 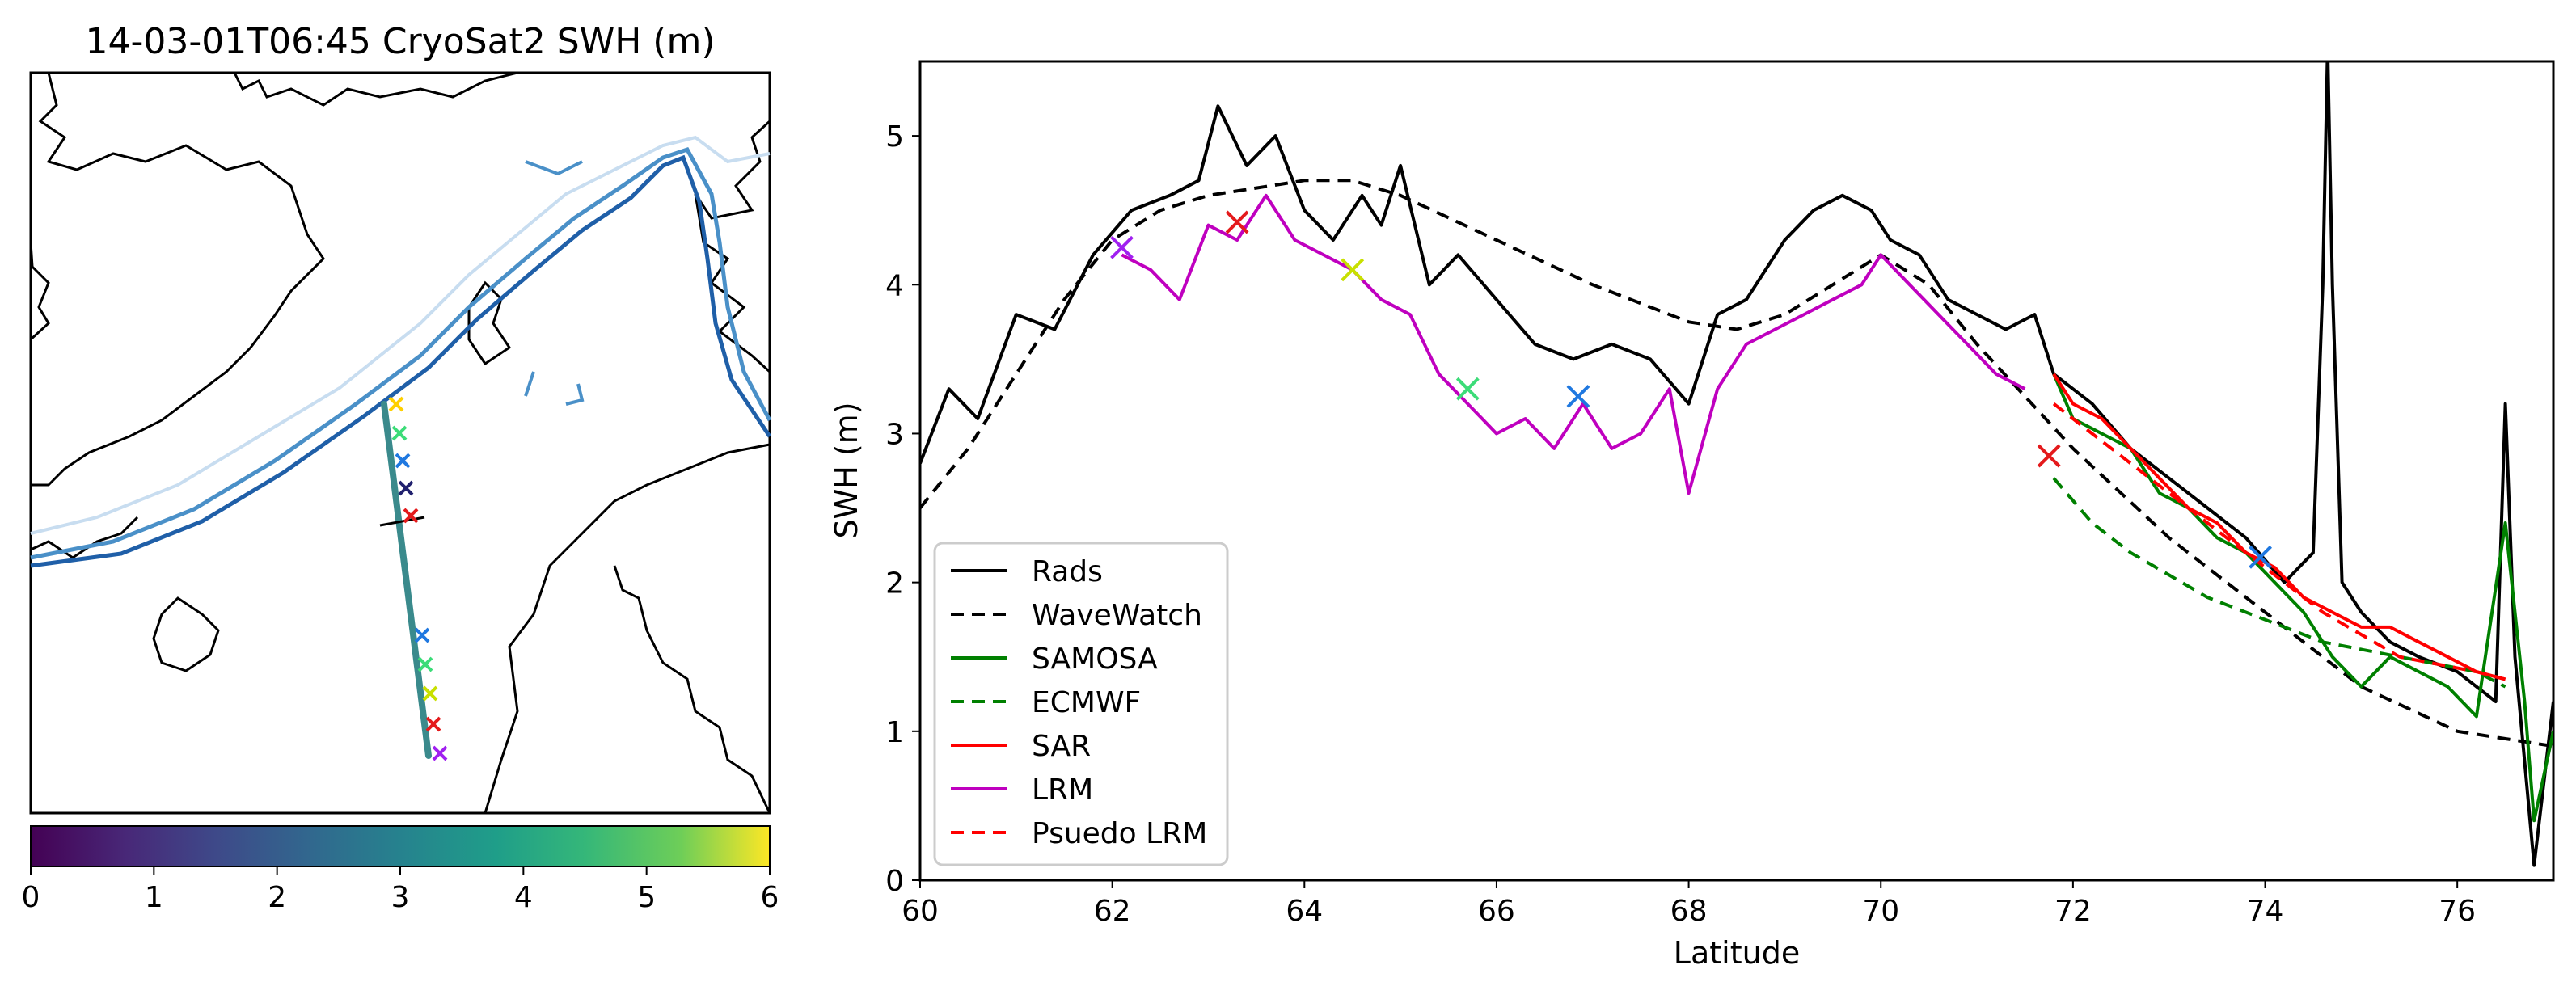 I want to click on series-psuedo-lrm, so click(x=2279, y=541).